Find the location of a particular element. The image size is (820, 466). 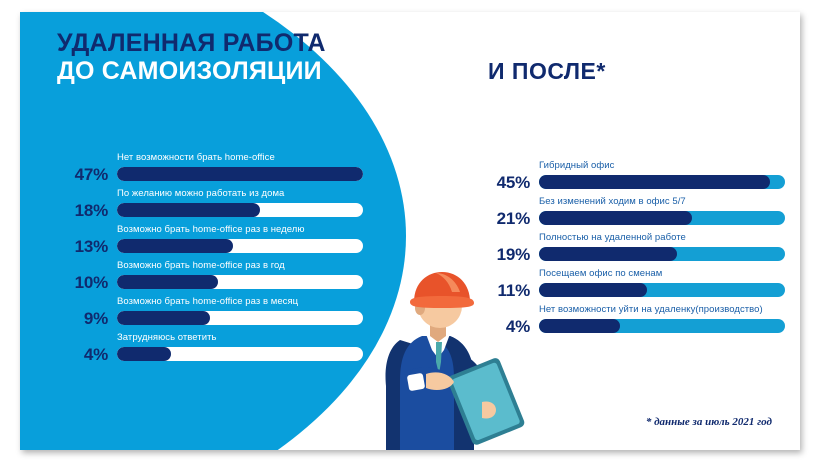

bar-row: Возможно брать home-office раз в месяц 9% is located at coordinates (216, 314).